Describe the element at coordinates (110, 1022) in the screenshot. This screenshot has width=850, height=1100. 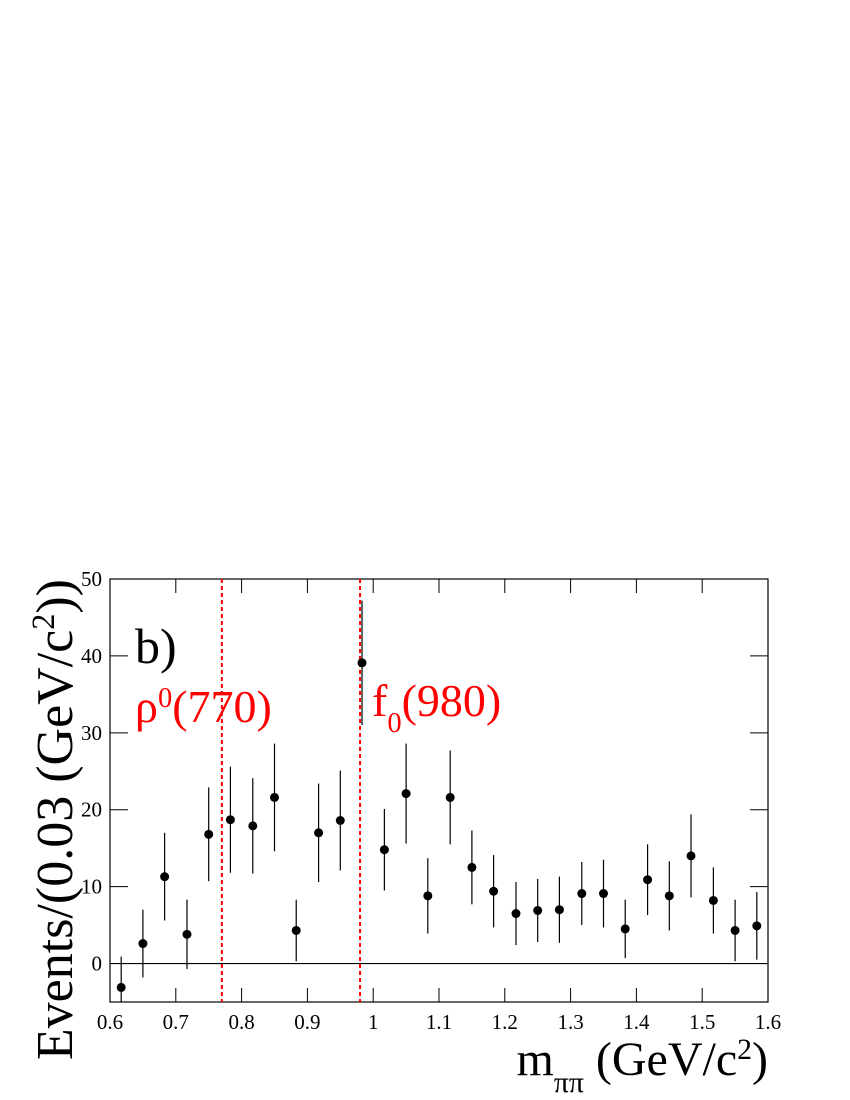
I see `x-tick-label: 0.6` at that location.